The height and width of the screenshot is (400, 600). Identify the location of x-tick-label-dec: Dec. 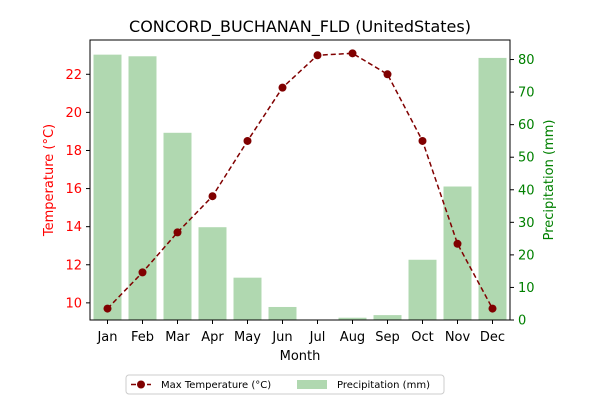
(492, 337).